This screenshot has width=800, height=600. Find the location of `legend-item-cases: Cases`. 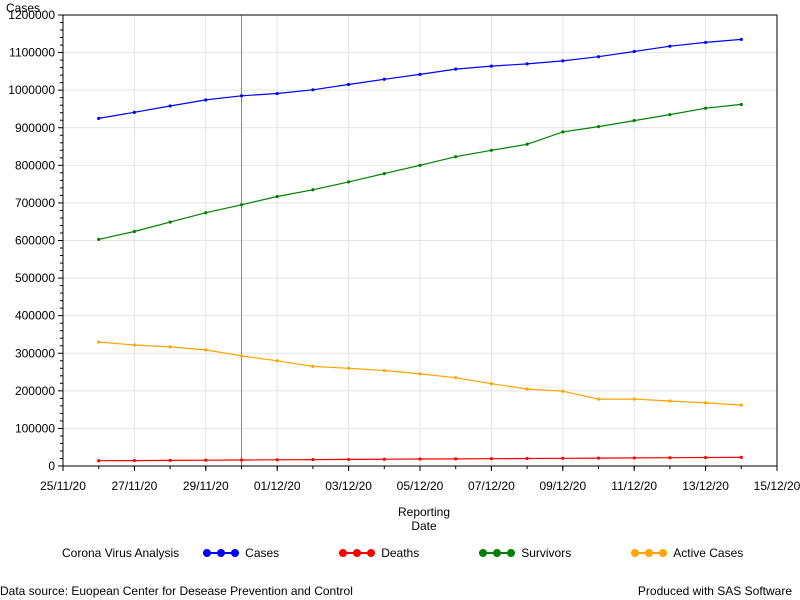

legend-item-cases: Cases is located at coordinates (241, 553).